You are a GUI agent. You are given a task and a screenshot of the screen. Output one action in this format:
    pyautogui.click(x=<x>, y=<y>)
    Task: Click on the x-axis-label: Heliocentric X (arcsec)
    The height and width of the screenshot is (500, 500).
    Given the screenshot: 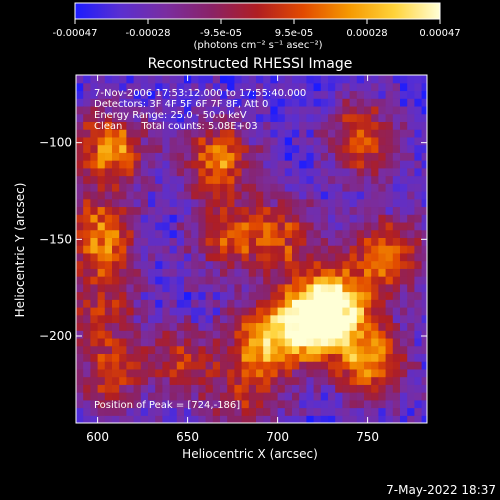 What is the action you would take?
    pyautogui.click(x=250, y=454)
    